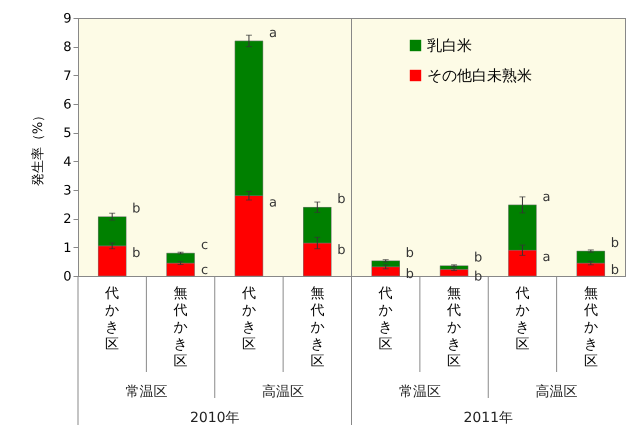 This screenshot has height=425, width=630. Describe the element at coordinates (215, 417) in the screenshot. I see `text: 2010年` at that location.